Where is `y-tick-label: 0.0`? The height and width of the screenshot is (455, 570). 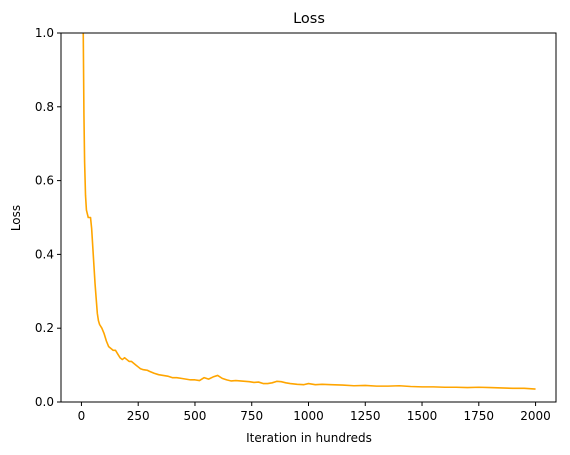
y-tick-label: 0.0 is located at coordinates (44, 402).